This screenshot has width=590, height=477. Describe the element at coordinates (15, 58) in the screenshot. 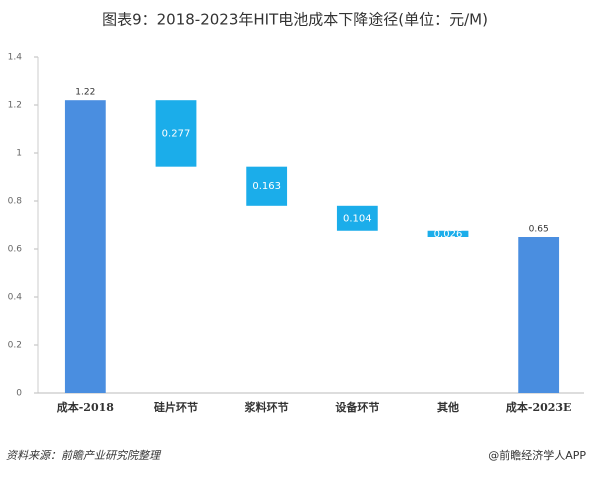

I see `y-tick-label: 1.4` at that location.